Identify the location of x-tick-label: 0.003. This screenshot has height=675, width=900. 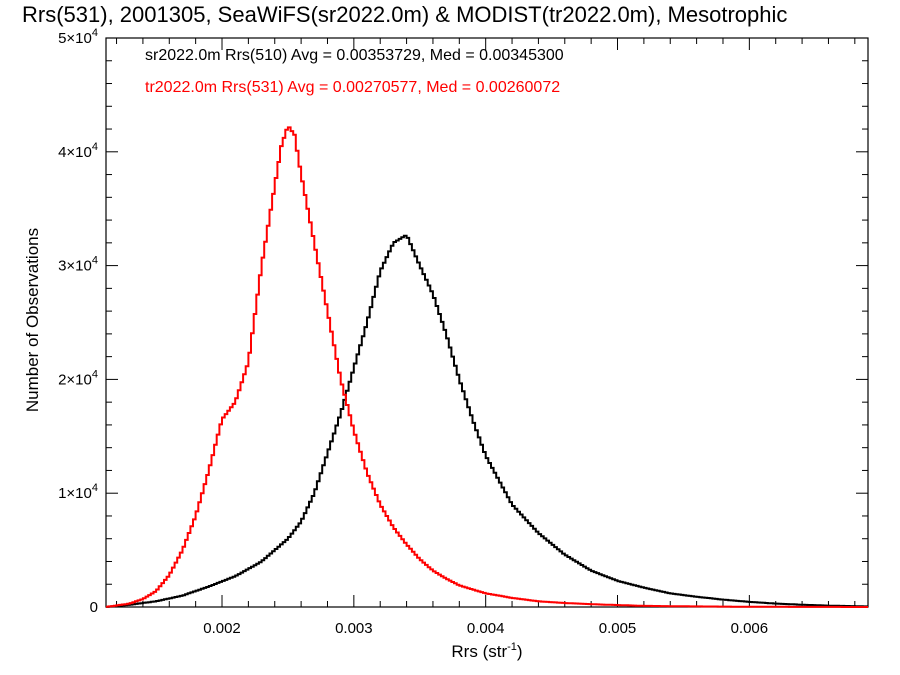
(354, 628).